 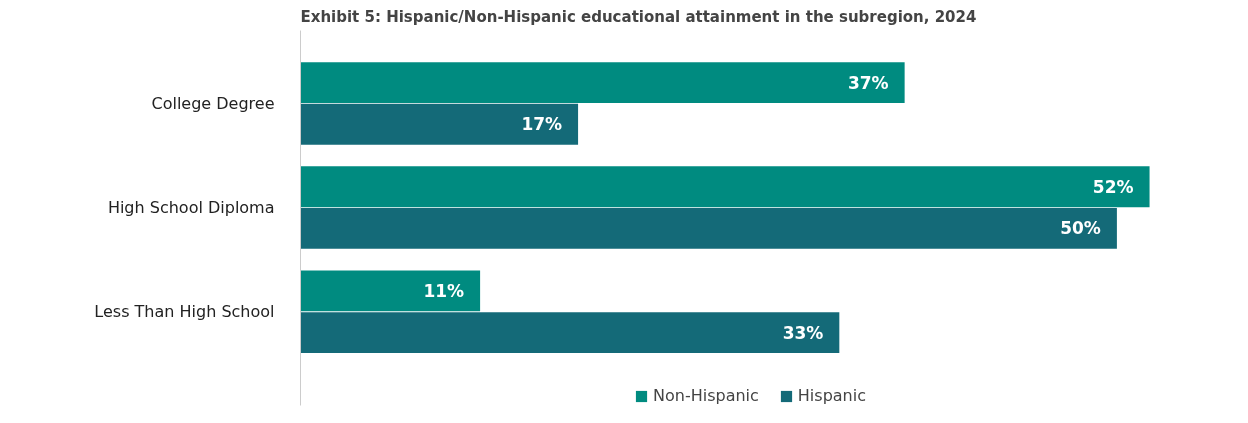 I want to click on data-label: 37%, so click(x=868, y=82).